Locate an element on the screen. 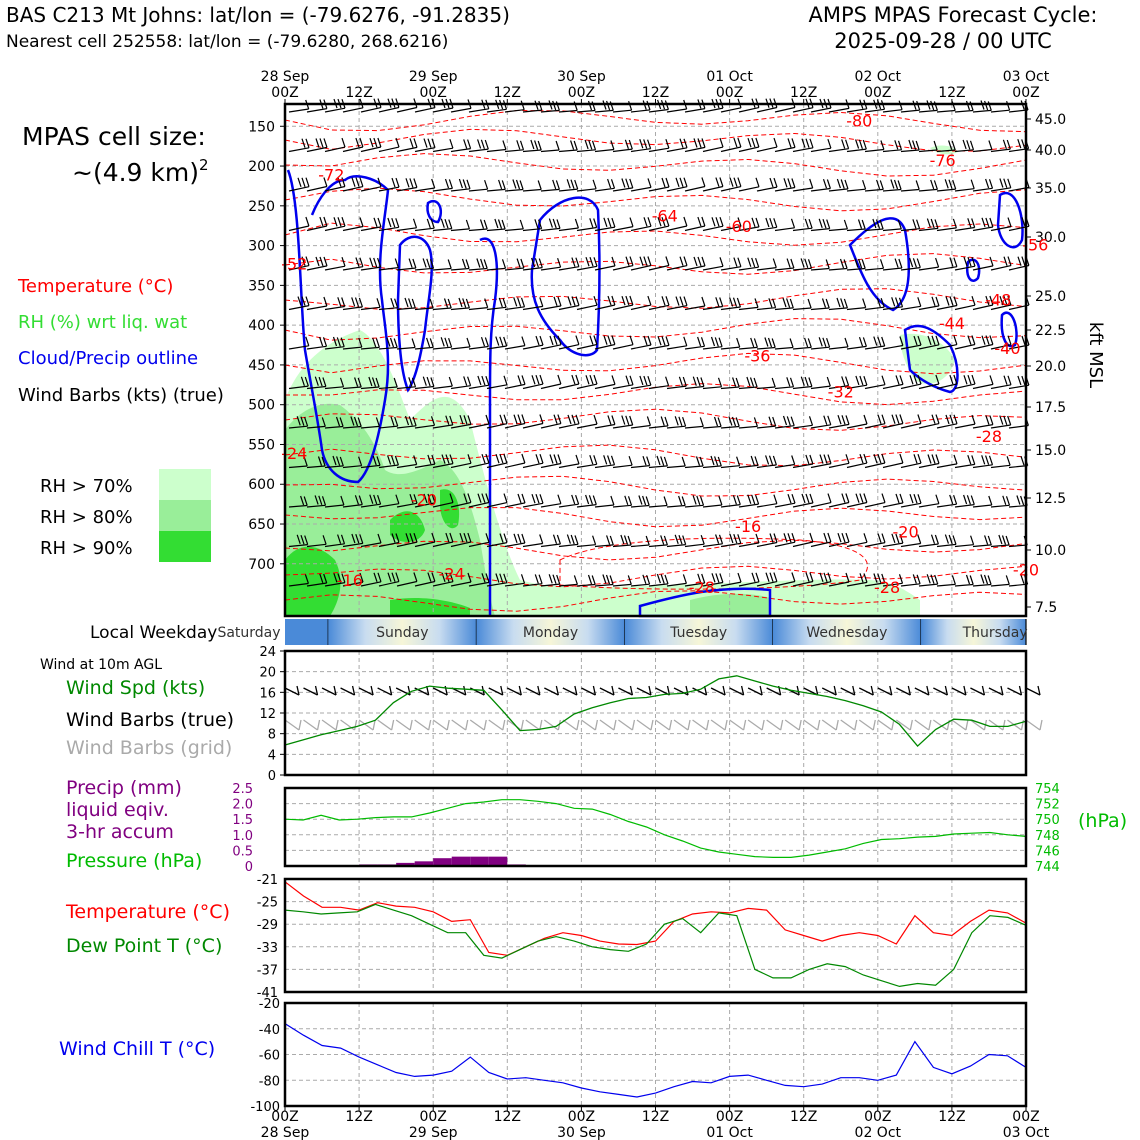  xsec-right-tick-label: 22.5 is located at coordinates (1050, 331).